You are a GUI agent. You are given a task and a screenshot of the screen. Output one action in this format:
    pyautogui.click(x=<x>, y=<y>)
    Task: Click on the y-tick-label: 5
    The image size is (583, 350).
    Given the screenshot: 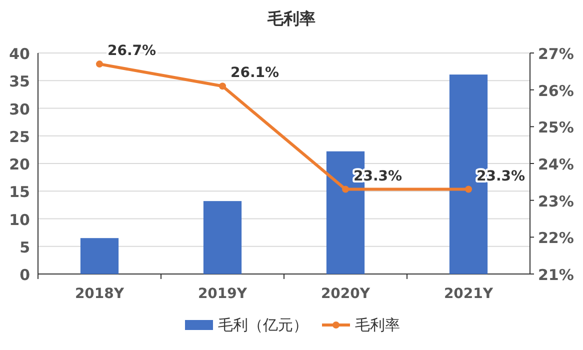 What is the action you would take?
    pyautogui.click(x=25, y=247)
    